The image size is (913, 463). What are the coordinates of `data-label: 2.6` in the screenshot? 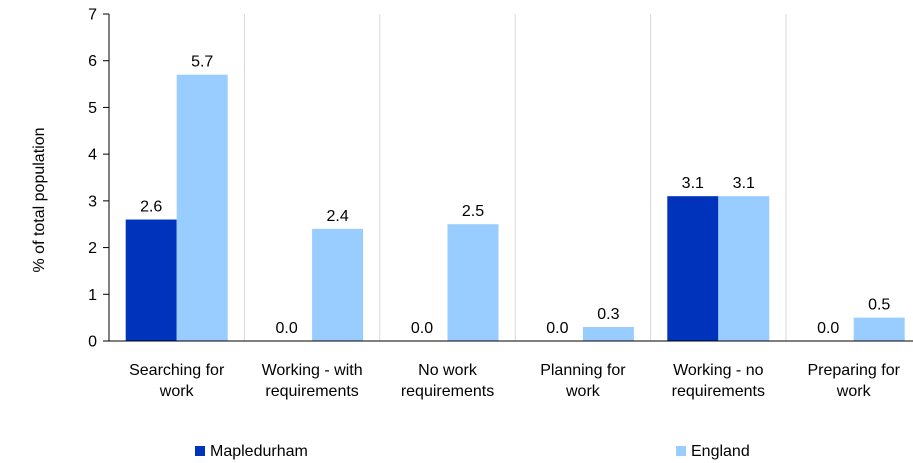 It's located at (151, 207).